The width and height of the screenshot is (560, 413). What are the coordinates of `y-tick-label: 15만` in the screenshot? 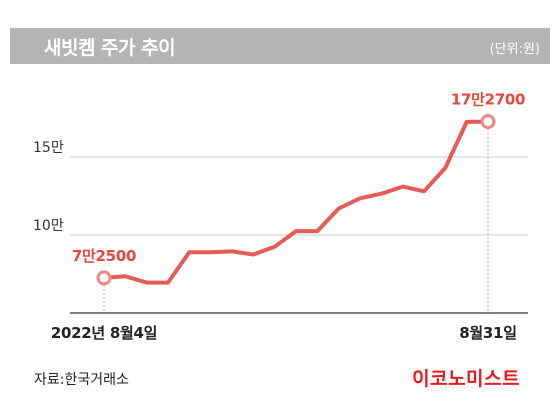 It's located at (48, 148).